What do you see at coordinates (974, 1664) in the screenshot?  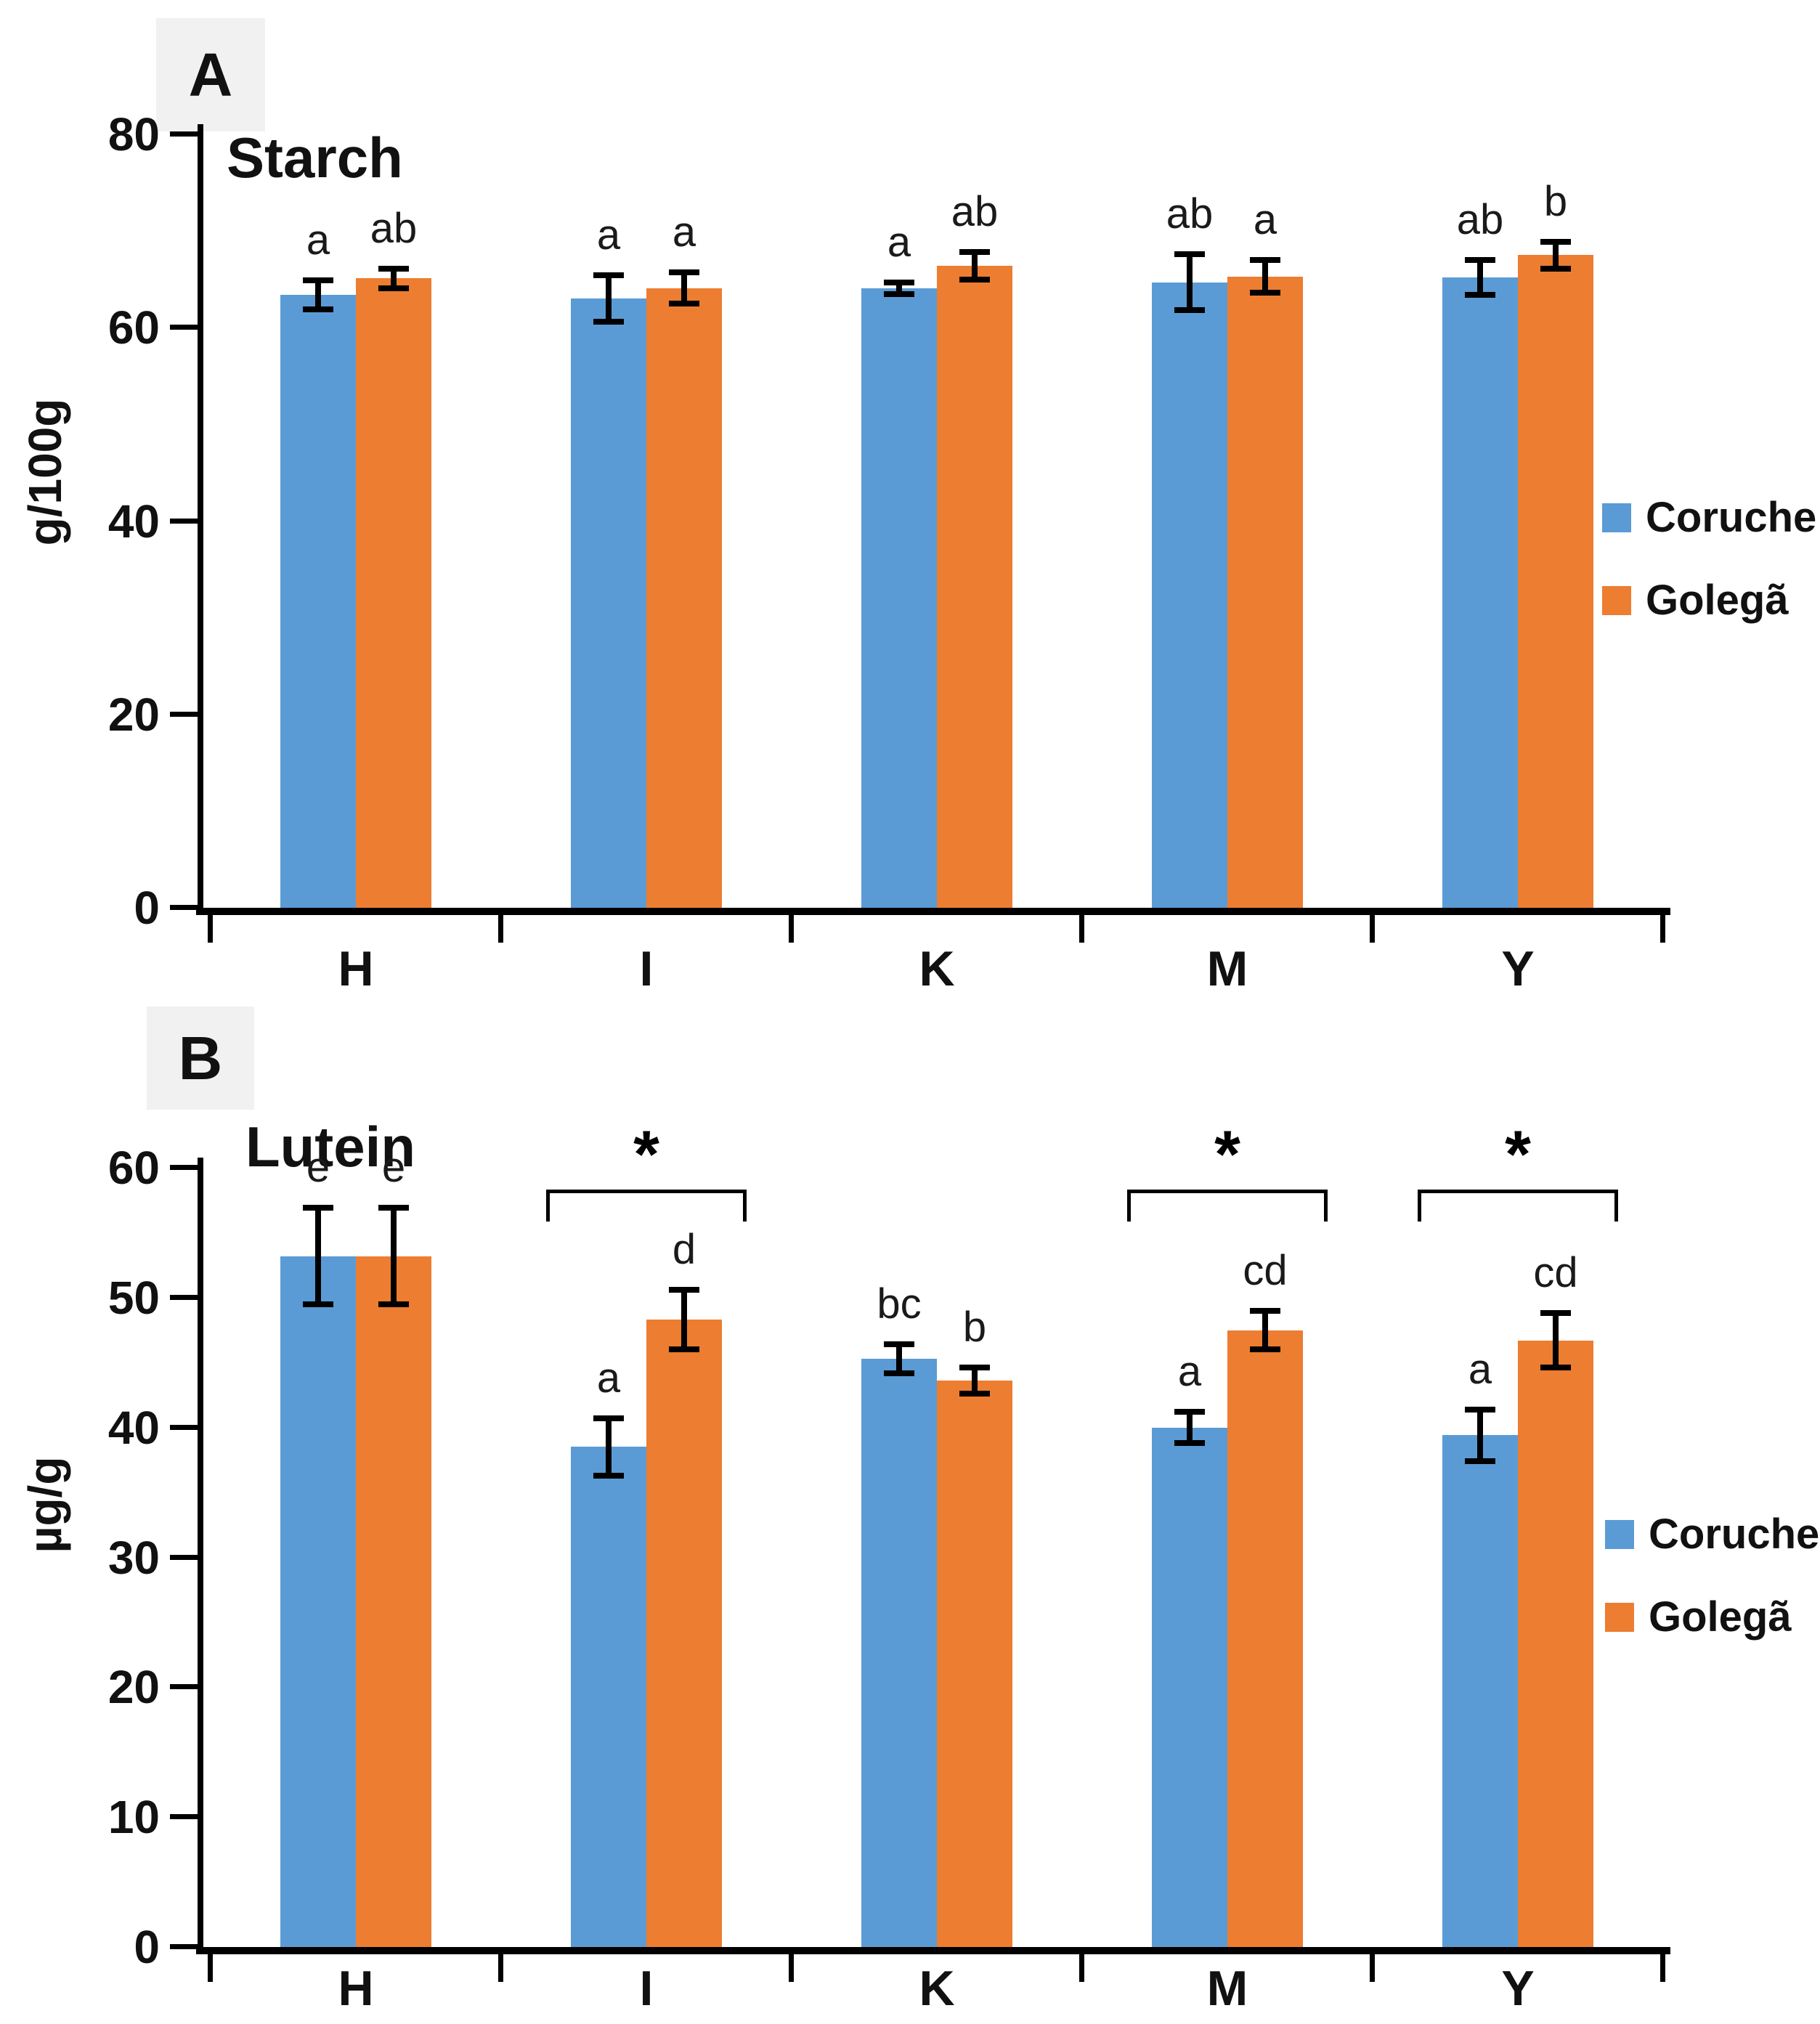 I see `bar-golegã-K` at bounding box center [974, 1664].